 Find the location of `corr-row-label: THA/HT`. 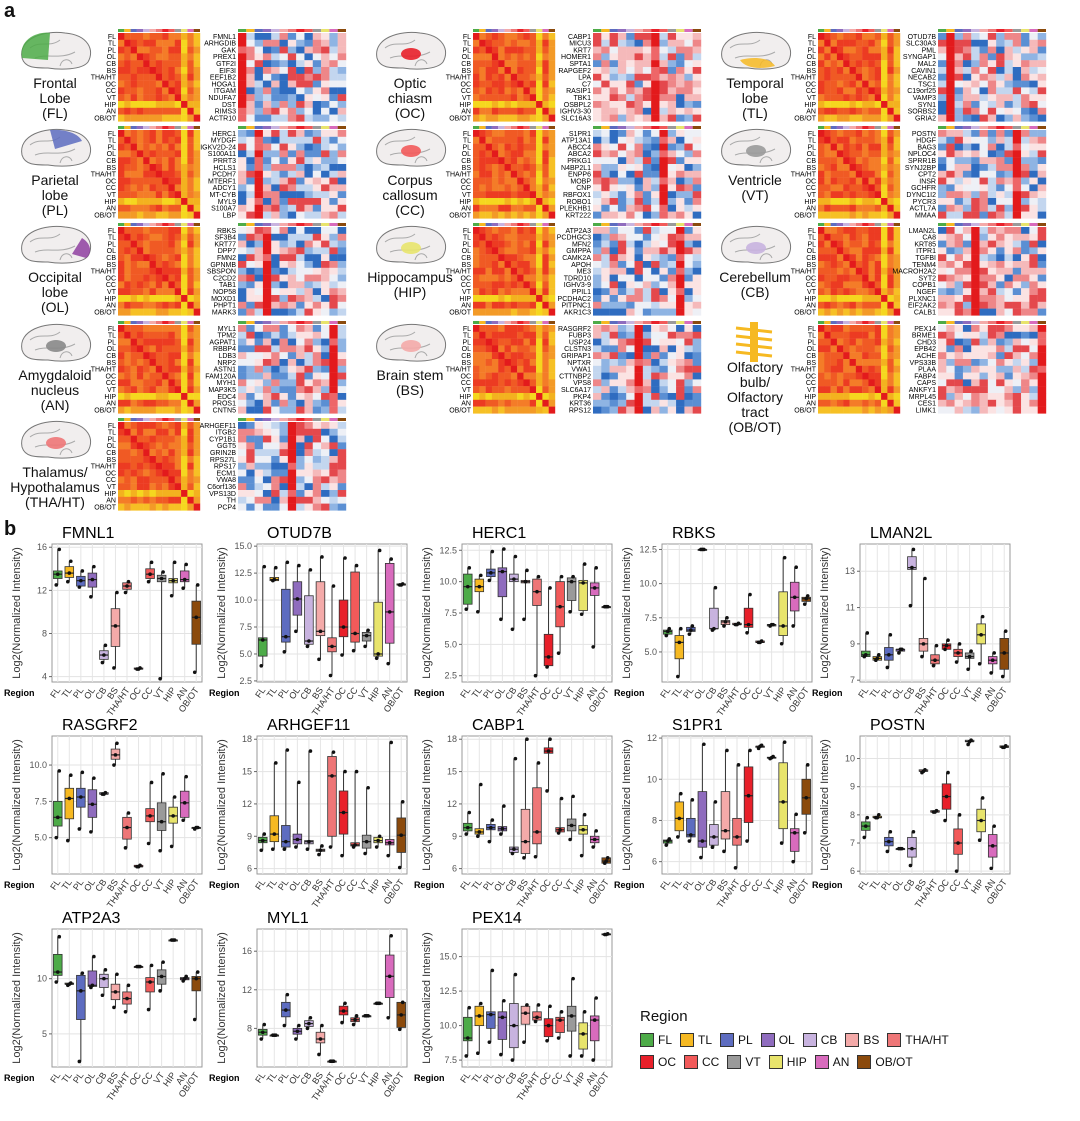

corr-row-label: THA/HT is located at coordinates (804, 272).